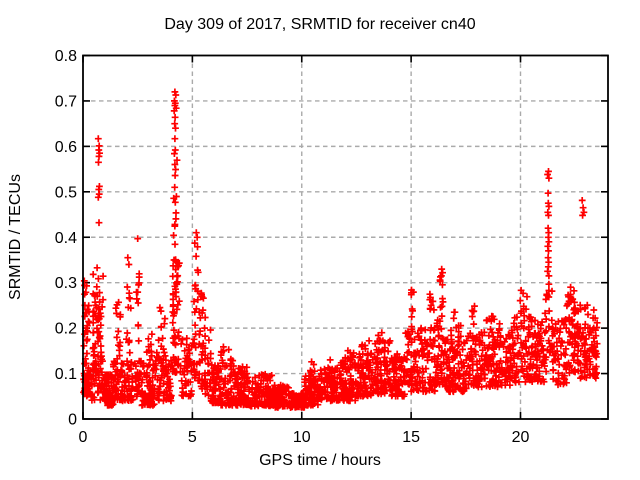 The height and width of the screenshot is (480, 640). I want to click on x-tick-label: 5, so click(192, 437).